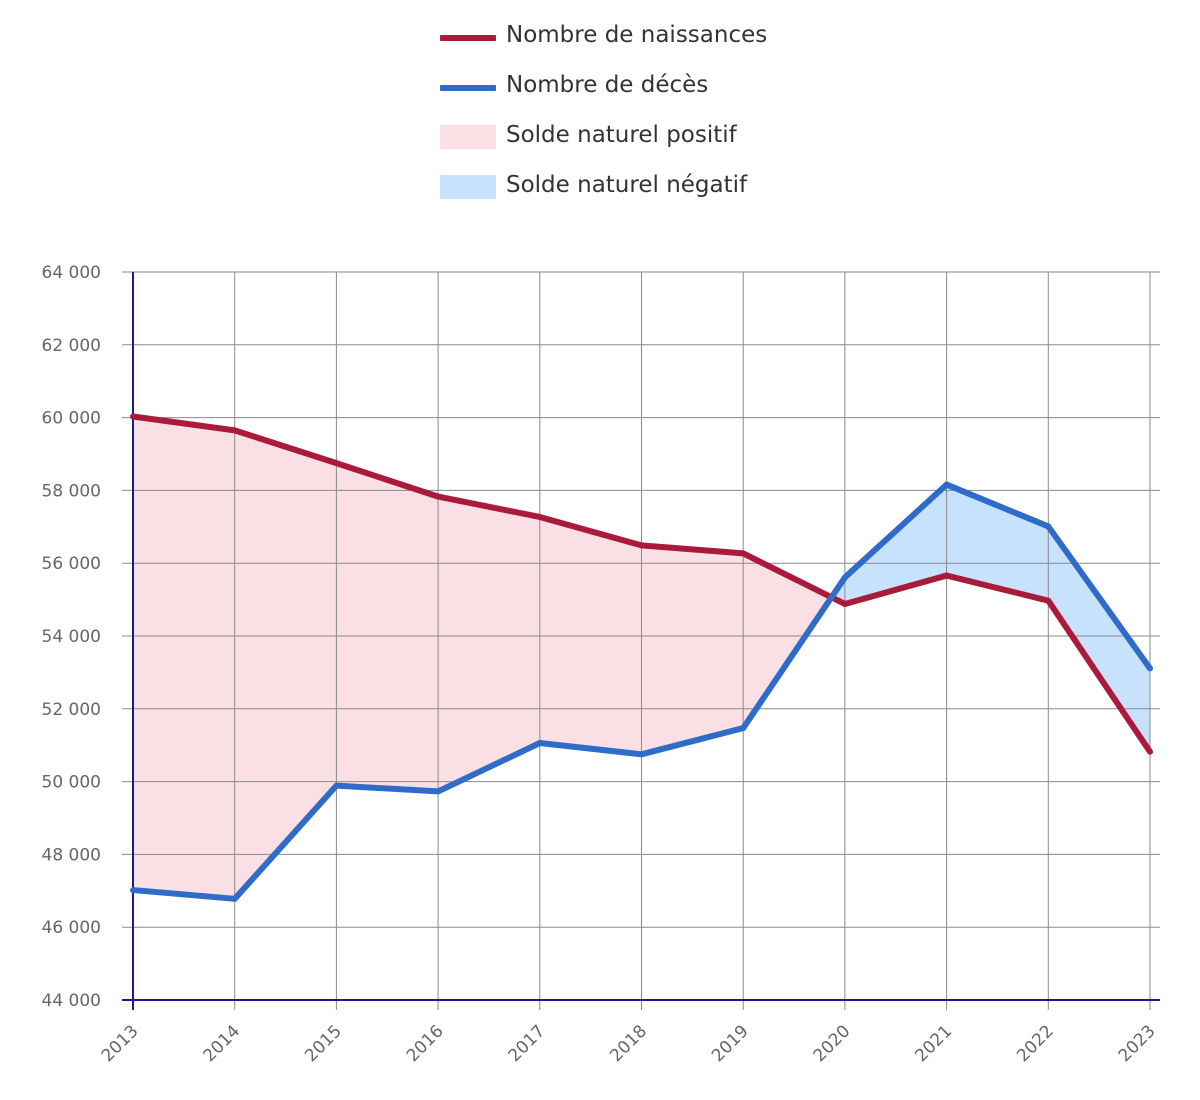 The image size is (1200, 1100). I want to click on x-tick-label-2017: 2017, so click(527, 1043).